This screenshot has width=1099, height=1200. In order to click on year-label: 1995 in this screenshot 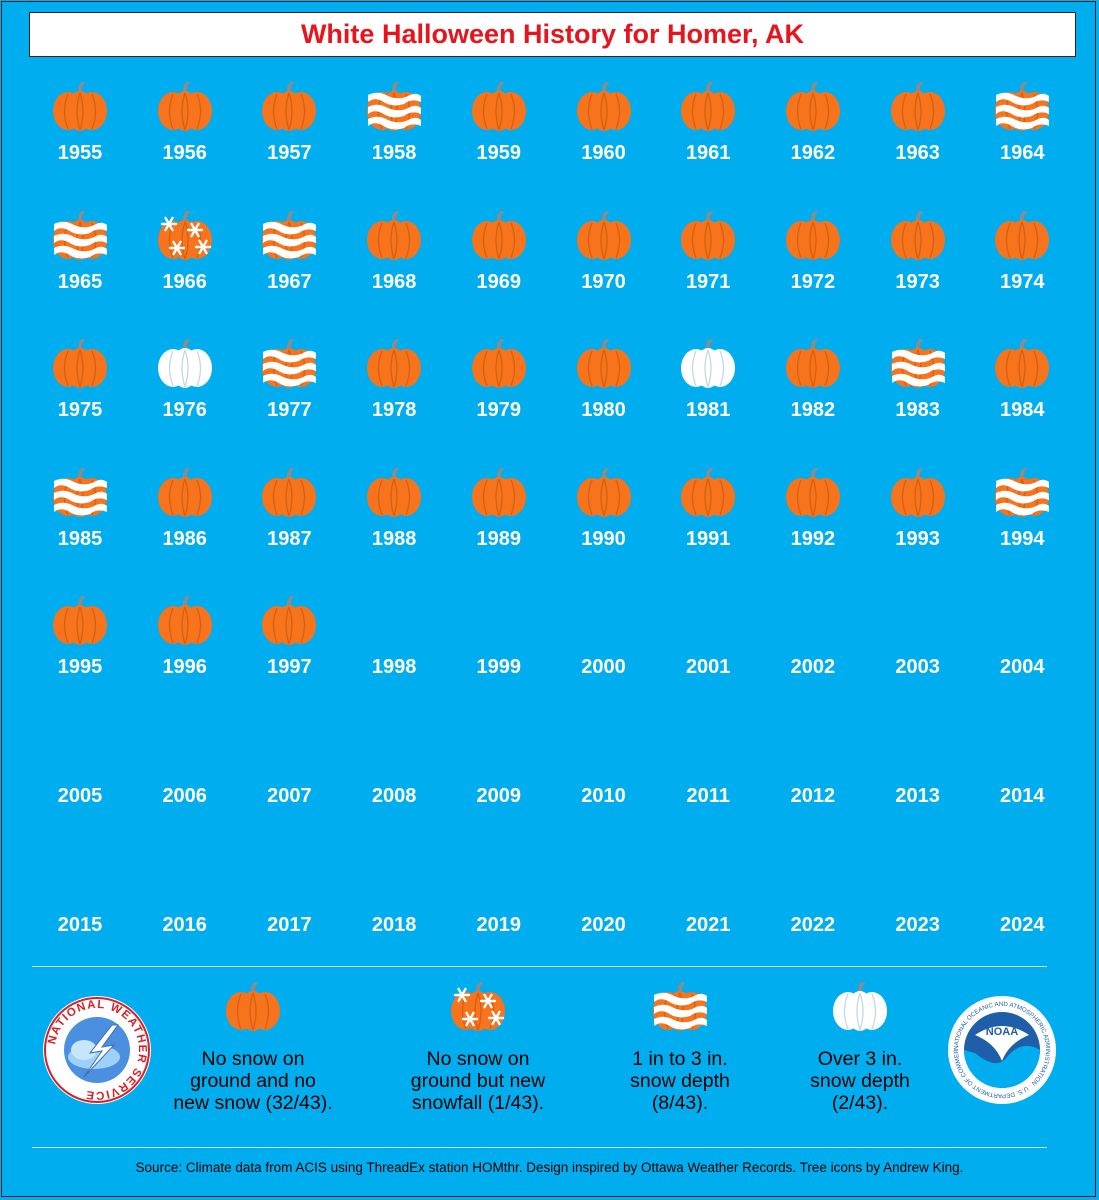, I will do `click(80, 667)`.